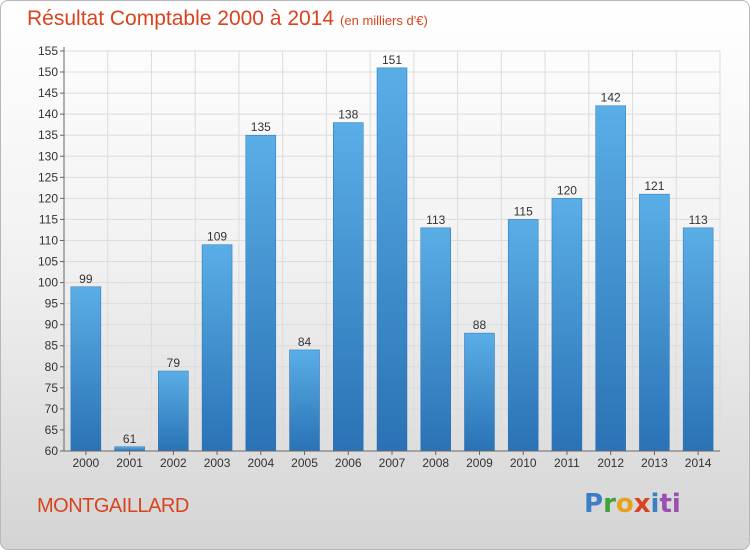 Image resolution: width=750 pixels, height=550 pixels. Describe the element at coordinates (173, 463) in the screenshot. I see `x-tick-label: 2002` at that location.